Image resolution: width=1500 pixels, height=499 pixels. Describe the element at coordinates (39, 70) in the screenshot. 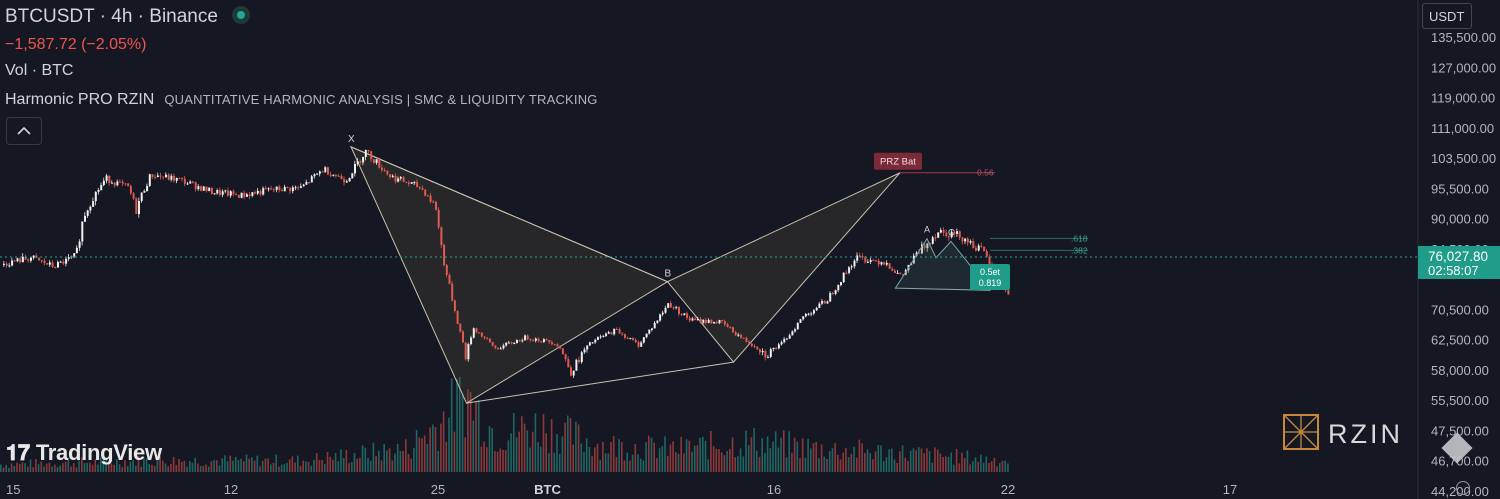

I see `volume-indicator-label: Vol · BTC` at that location.